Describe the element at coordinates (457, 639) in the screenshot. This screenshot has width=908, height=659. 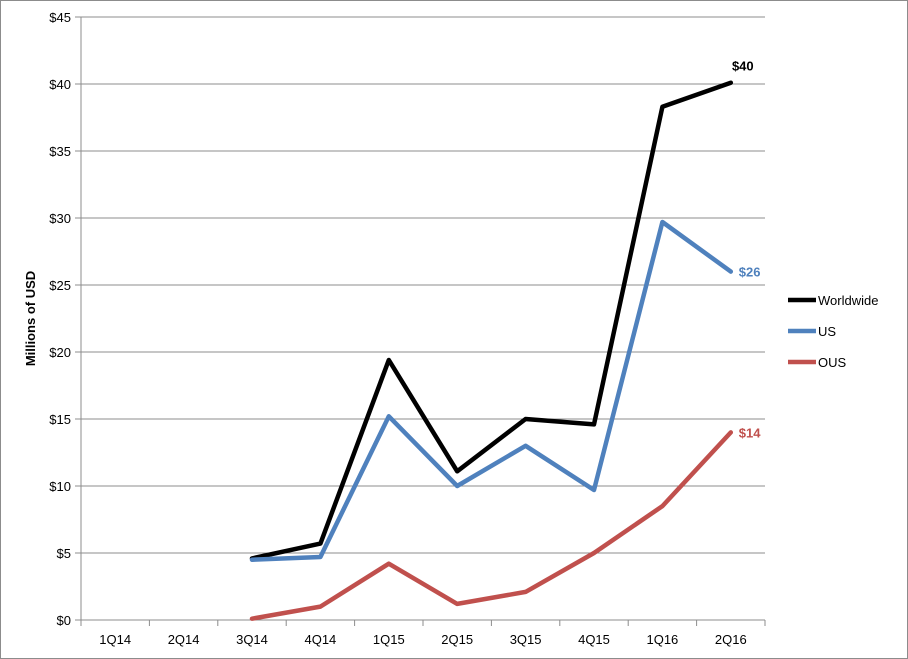
I see `x-tick-label-2q15: 2Q15` at that location.